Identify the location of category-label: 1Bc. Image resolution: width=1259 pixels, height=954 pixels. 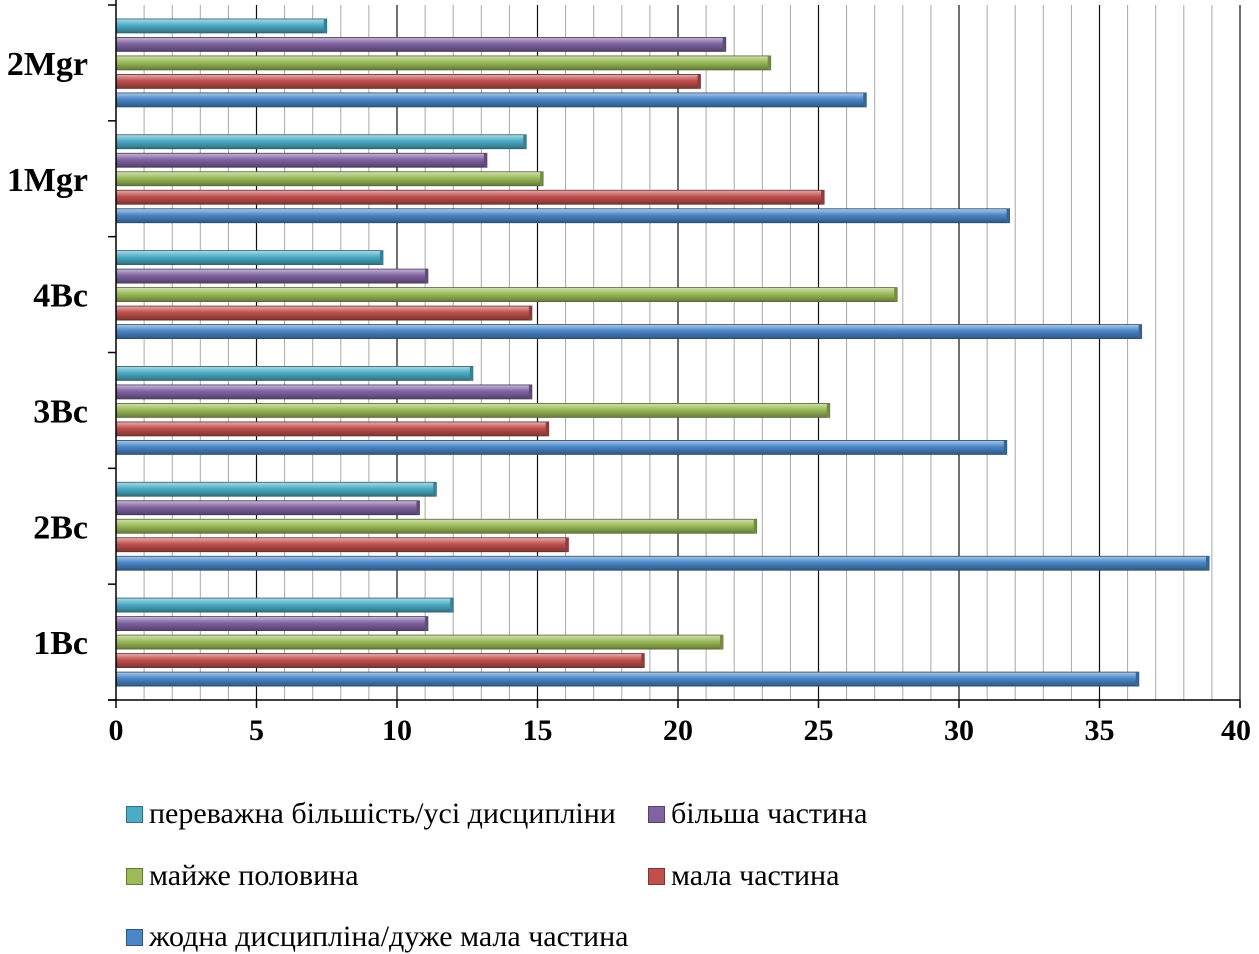
(60, 643).